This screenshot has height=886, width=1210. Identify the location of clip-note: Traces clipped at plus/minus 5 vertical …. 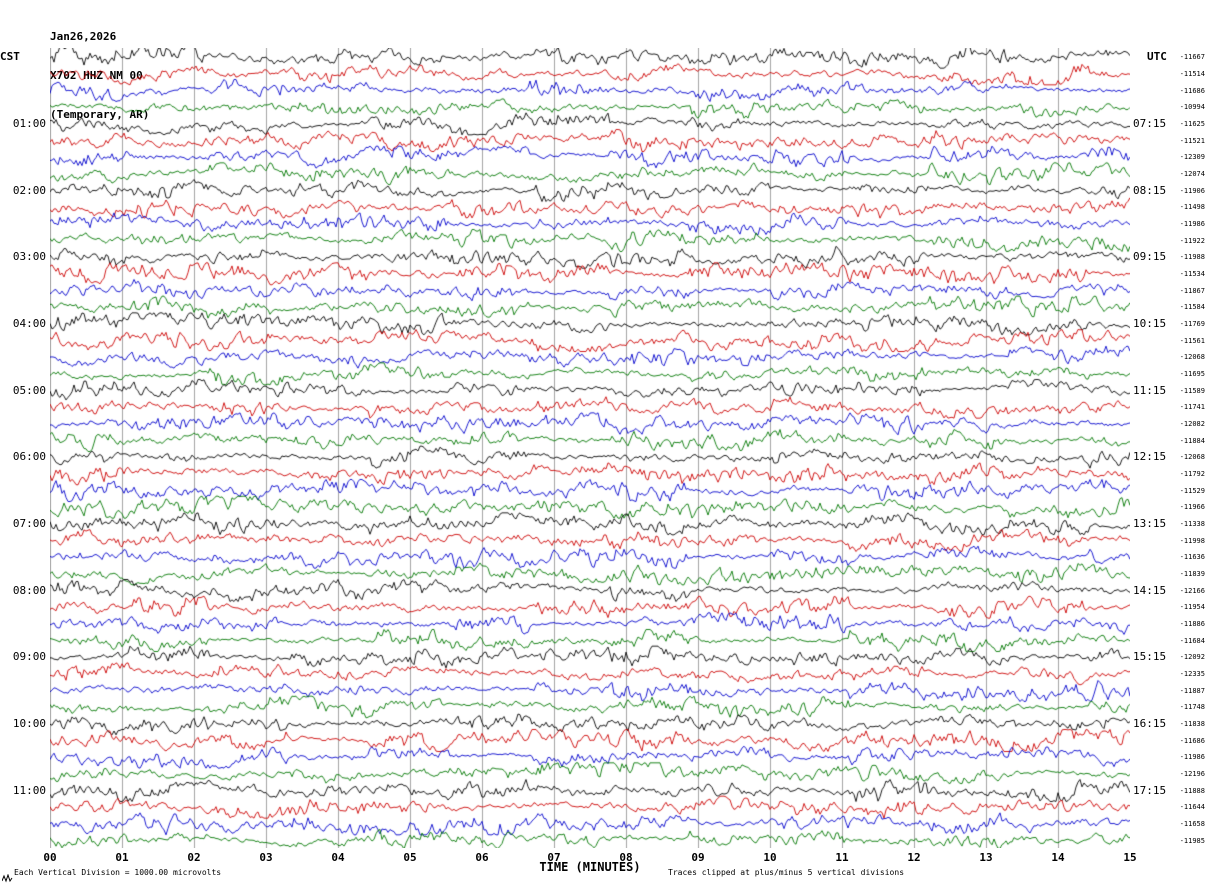
(786, 872).